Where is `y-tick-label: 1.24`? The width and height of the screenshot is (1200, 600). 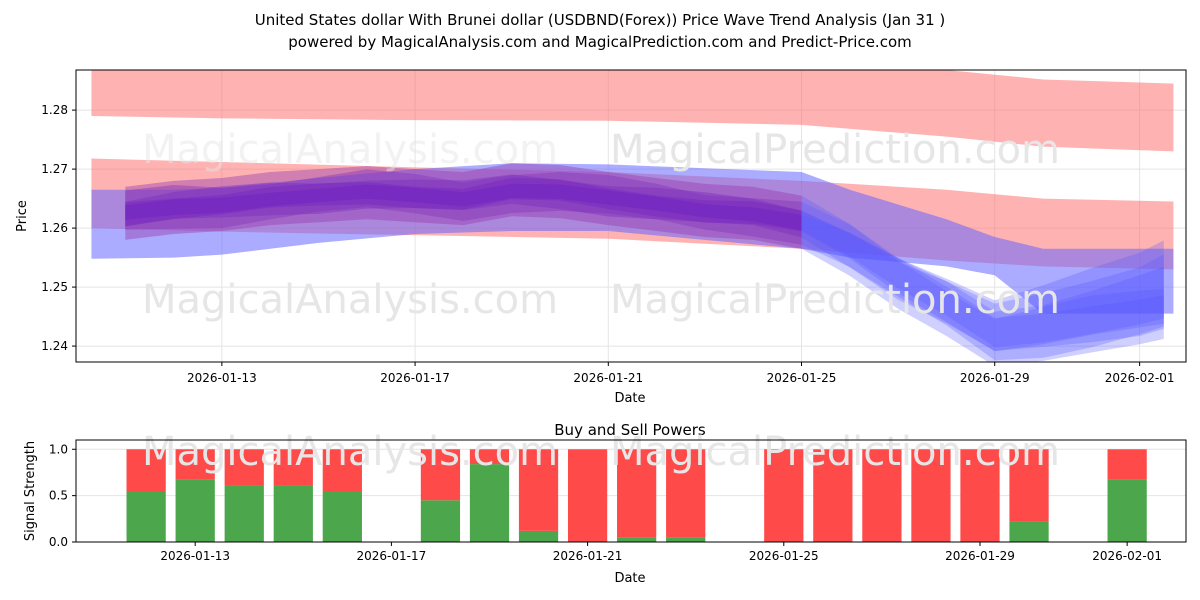
y-tick-label: 1.24 is located at coordinates (54, 346).